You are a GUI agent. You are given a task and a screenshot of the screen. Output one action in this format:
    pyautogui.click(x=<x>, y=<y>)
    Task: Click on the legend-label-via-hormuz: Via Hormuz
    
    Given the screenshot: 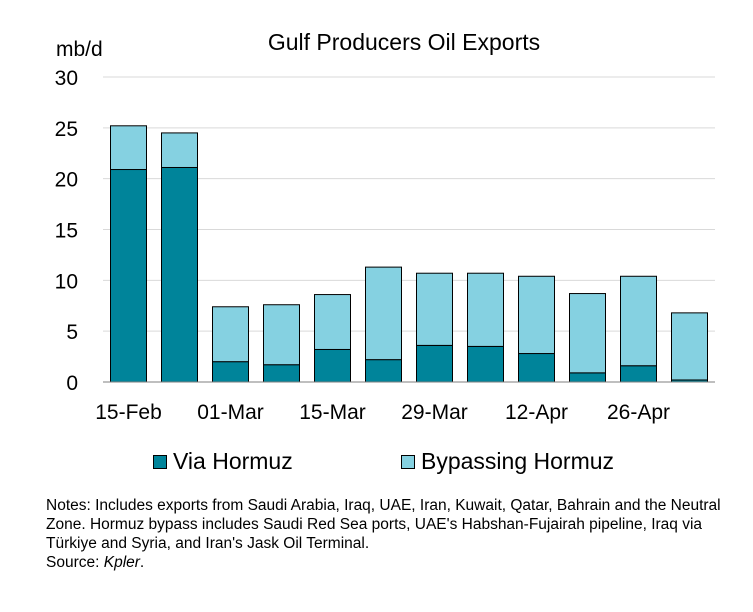 What is the action you would take?
    pyautogui.click(x=233, y=461)
    